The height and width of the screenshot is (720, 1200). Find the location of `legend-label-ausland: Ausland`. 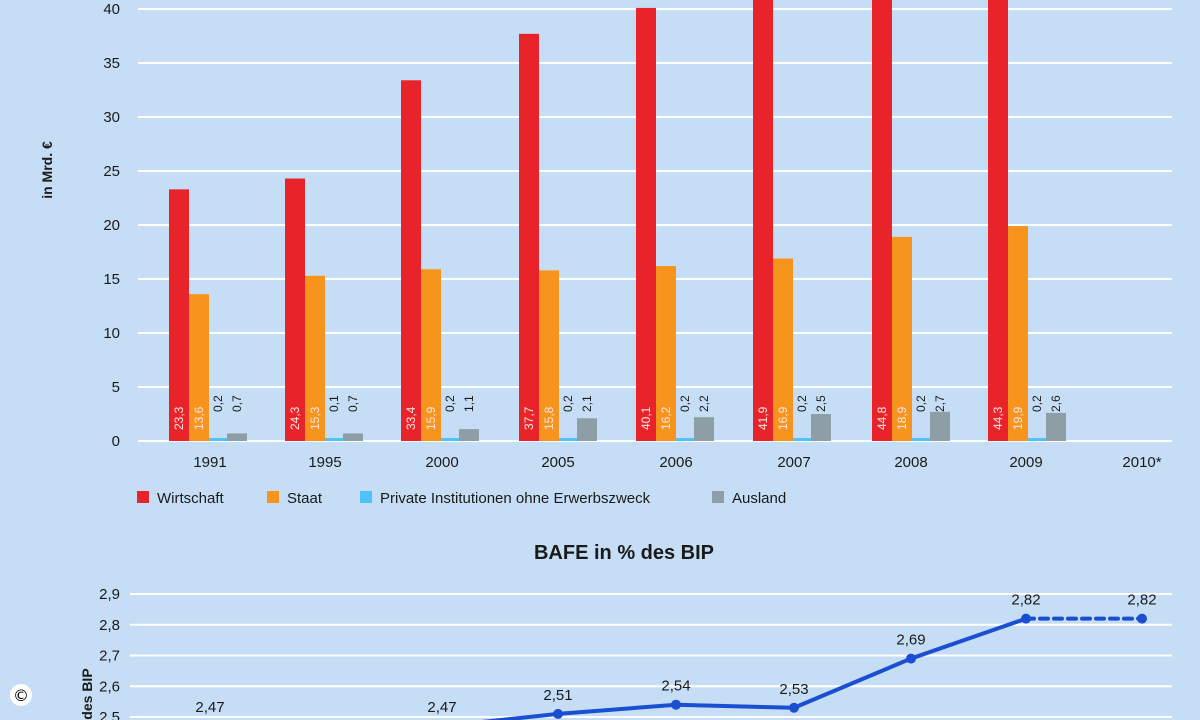

legend-label-ausland: Ausland is located at coordinates (759, 498).